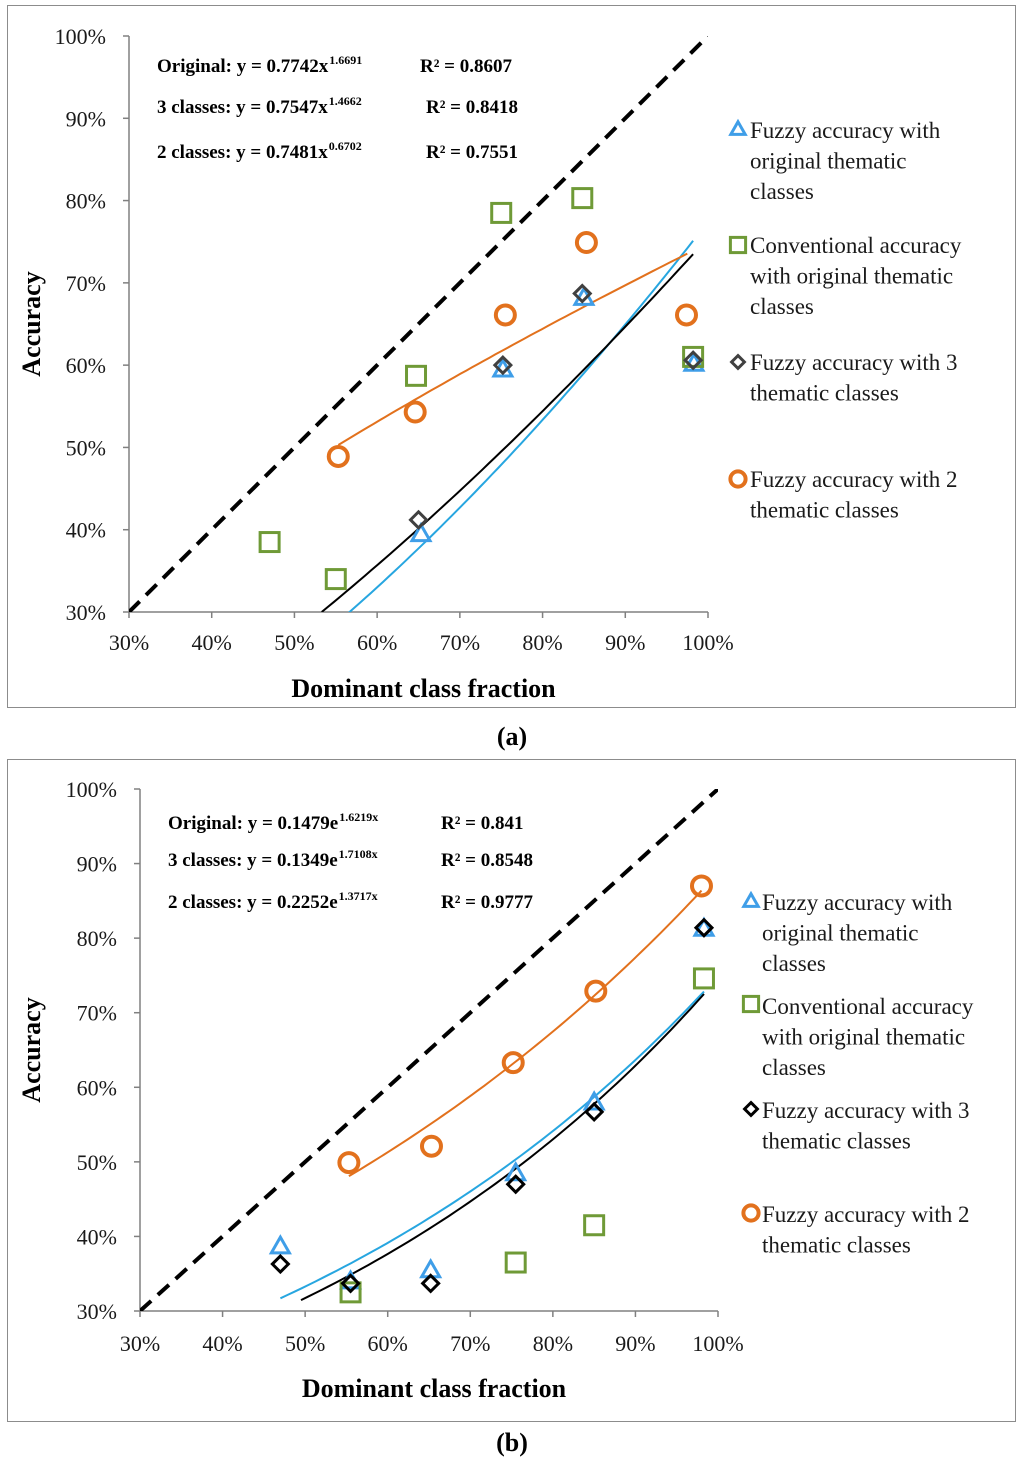 The image size is (1024, 1463). I want to click on y-tick-label: 40%, so click(86, 530).